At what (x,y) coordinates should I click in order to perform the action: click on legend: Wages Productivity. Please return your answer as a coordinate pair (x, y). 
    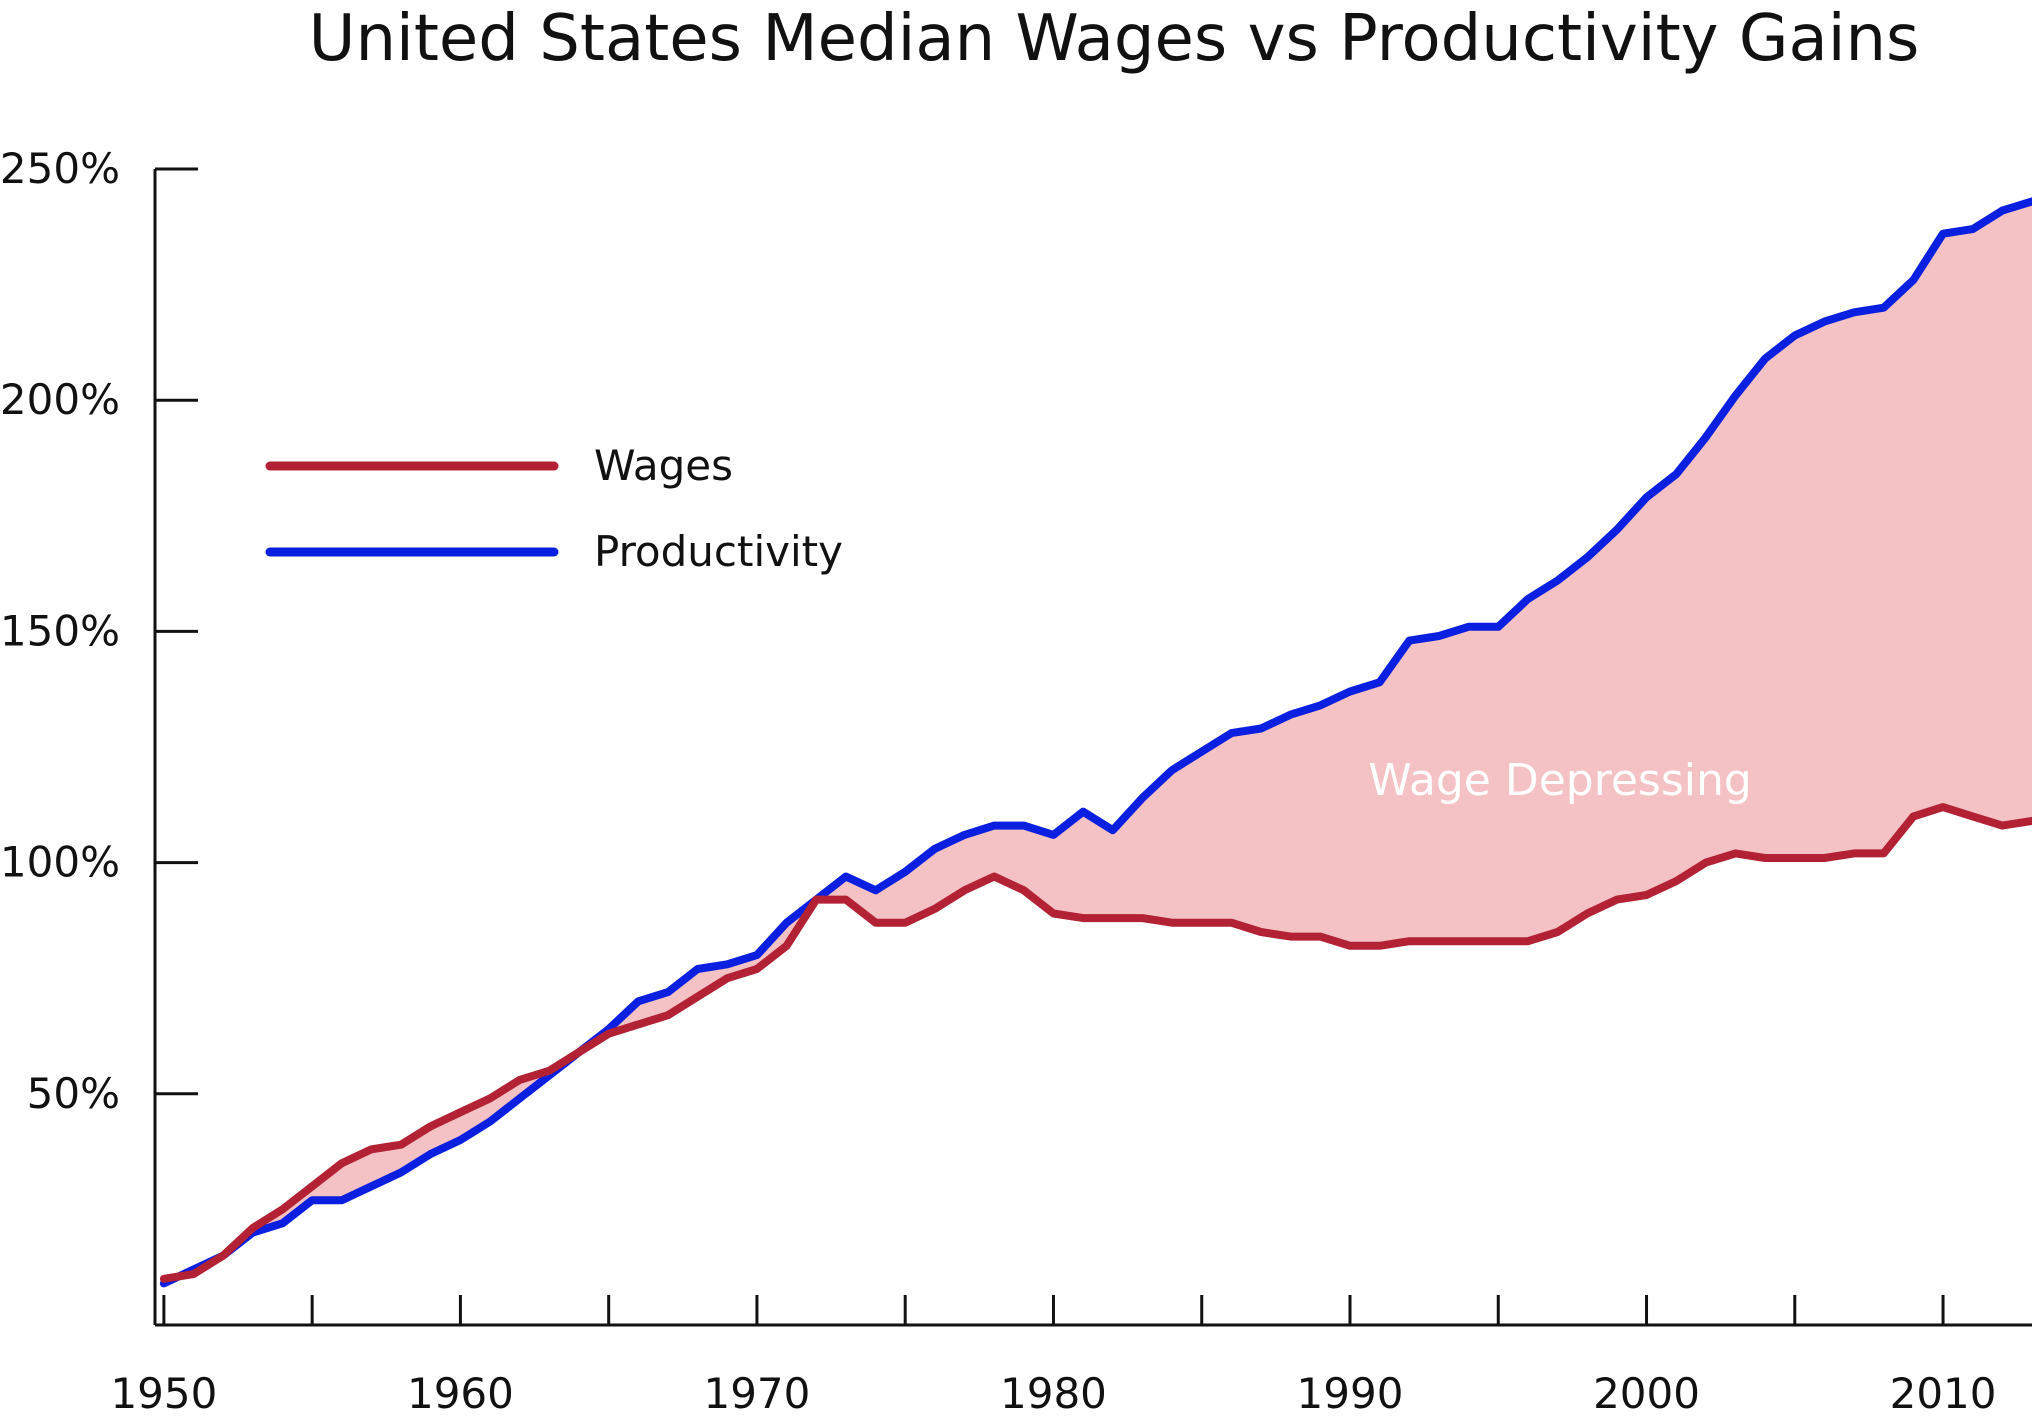
    Looking at the image, I should click on (554, 508).